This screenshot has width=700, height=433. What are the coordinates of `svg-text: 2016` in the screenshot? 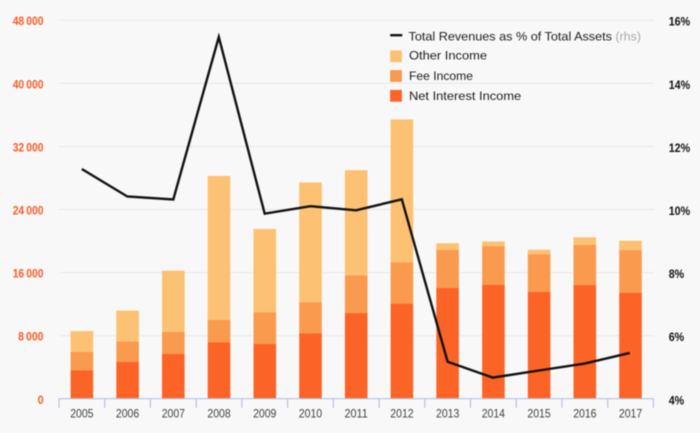 It's located at (584, 413).